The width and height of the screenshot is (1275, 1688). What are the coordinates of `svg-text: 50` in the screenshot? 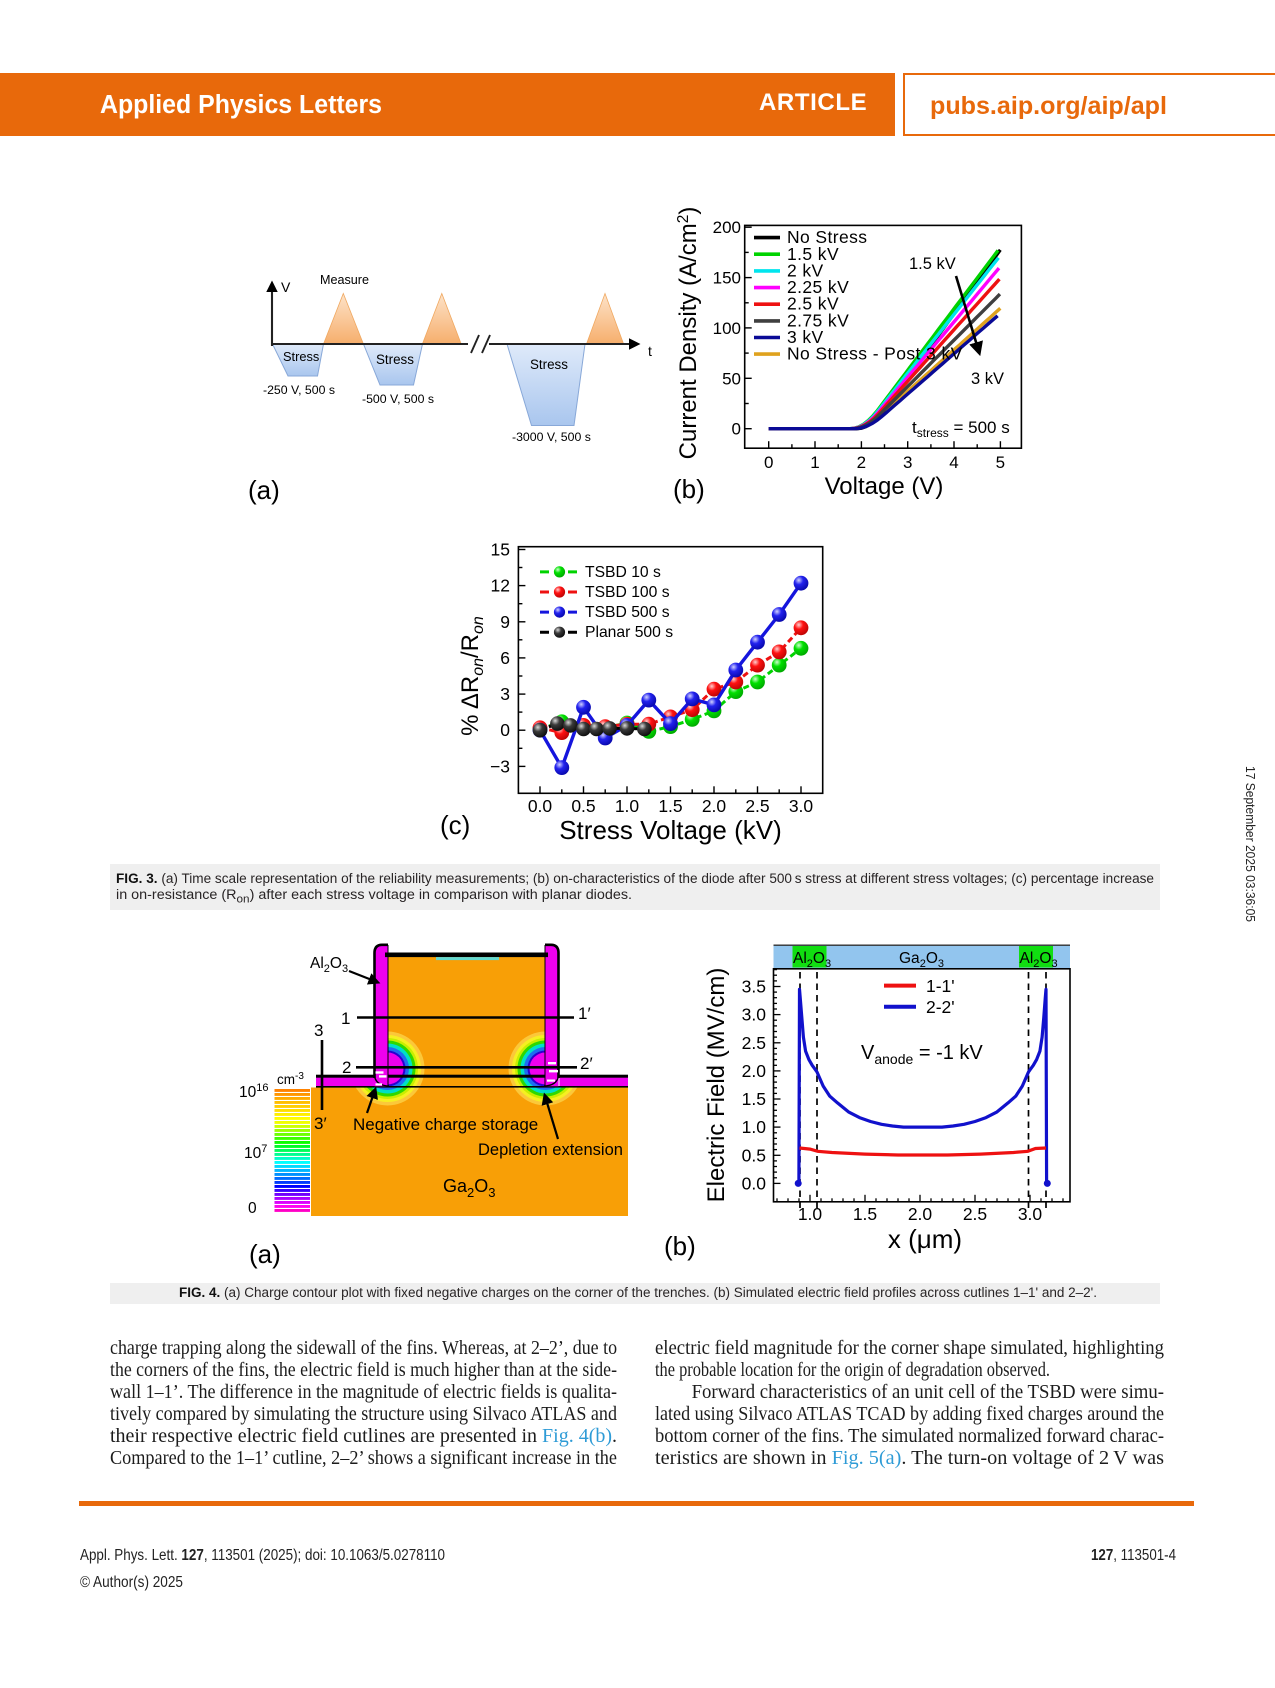 It's located at (731, 378).